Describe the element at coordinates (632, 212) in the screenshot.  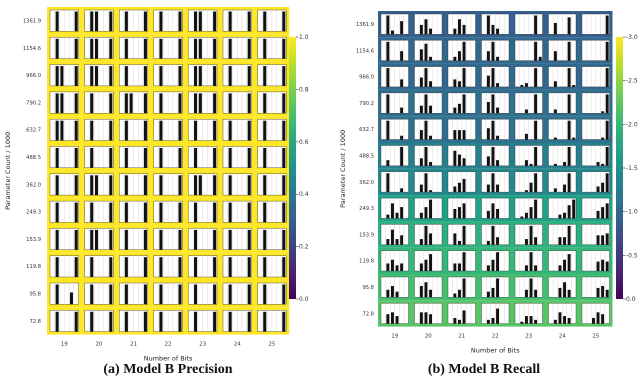
I see `colorbar-tick-label: -1.0` at that location.